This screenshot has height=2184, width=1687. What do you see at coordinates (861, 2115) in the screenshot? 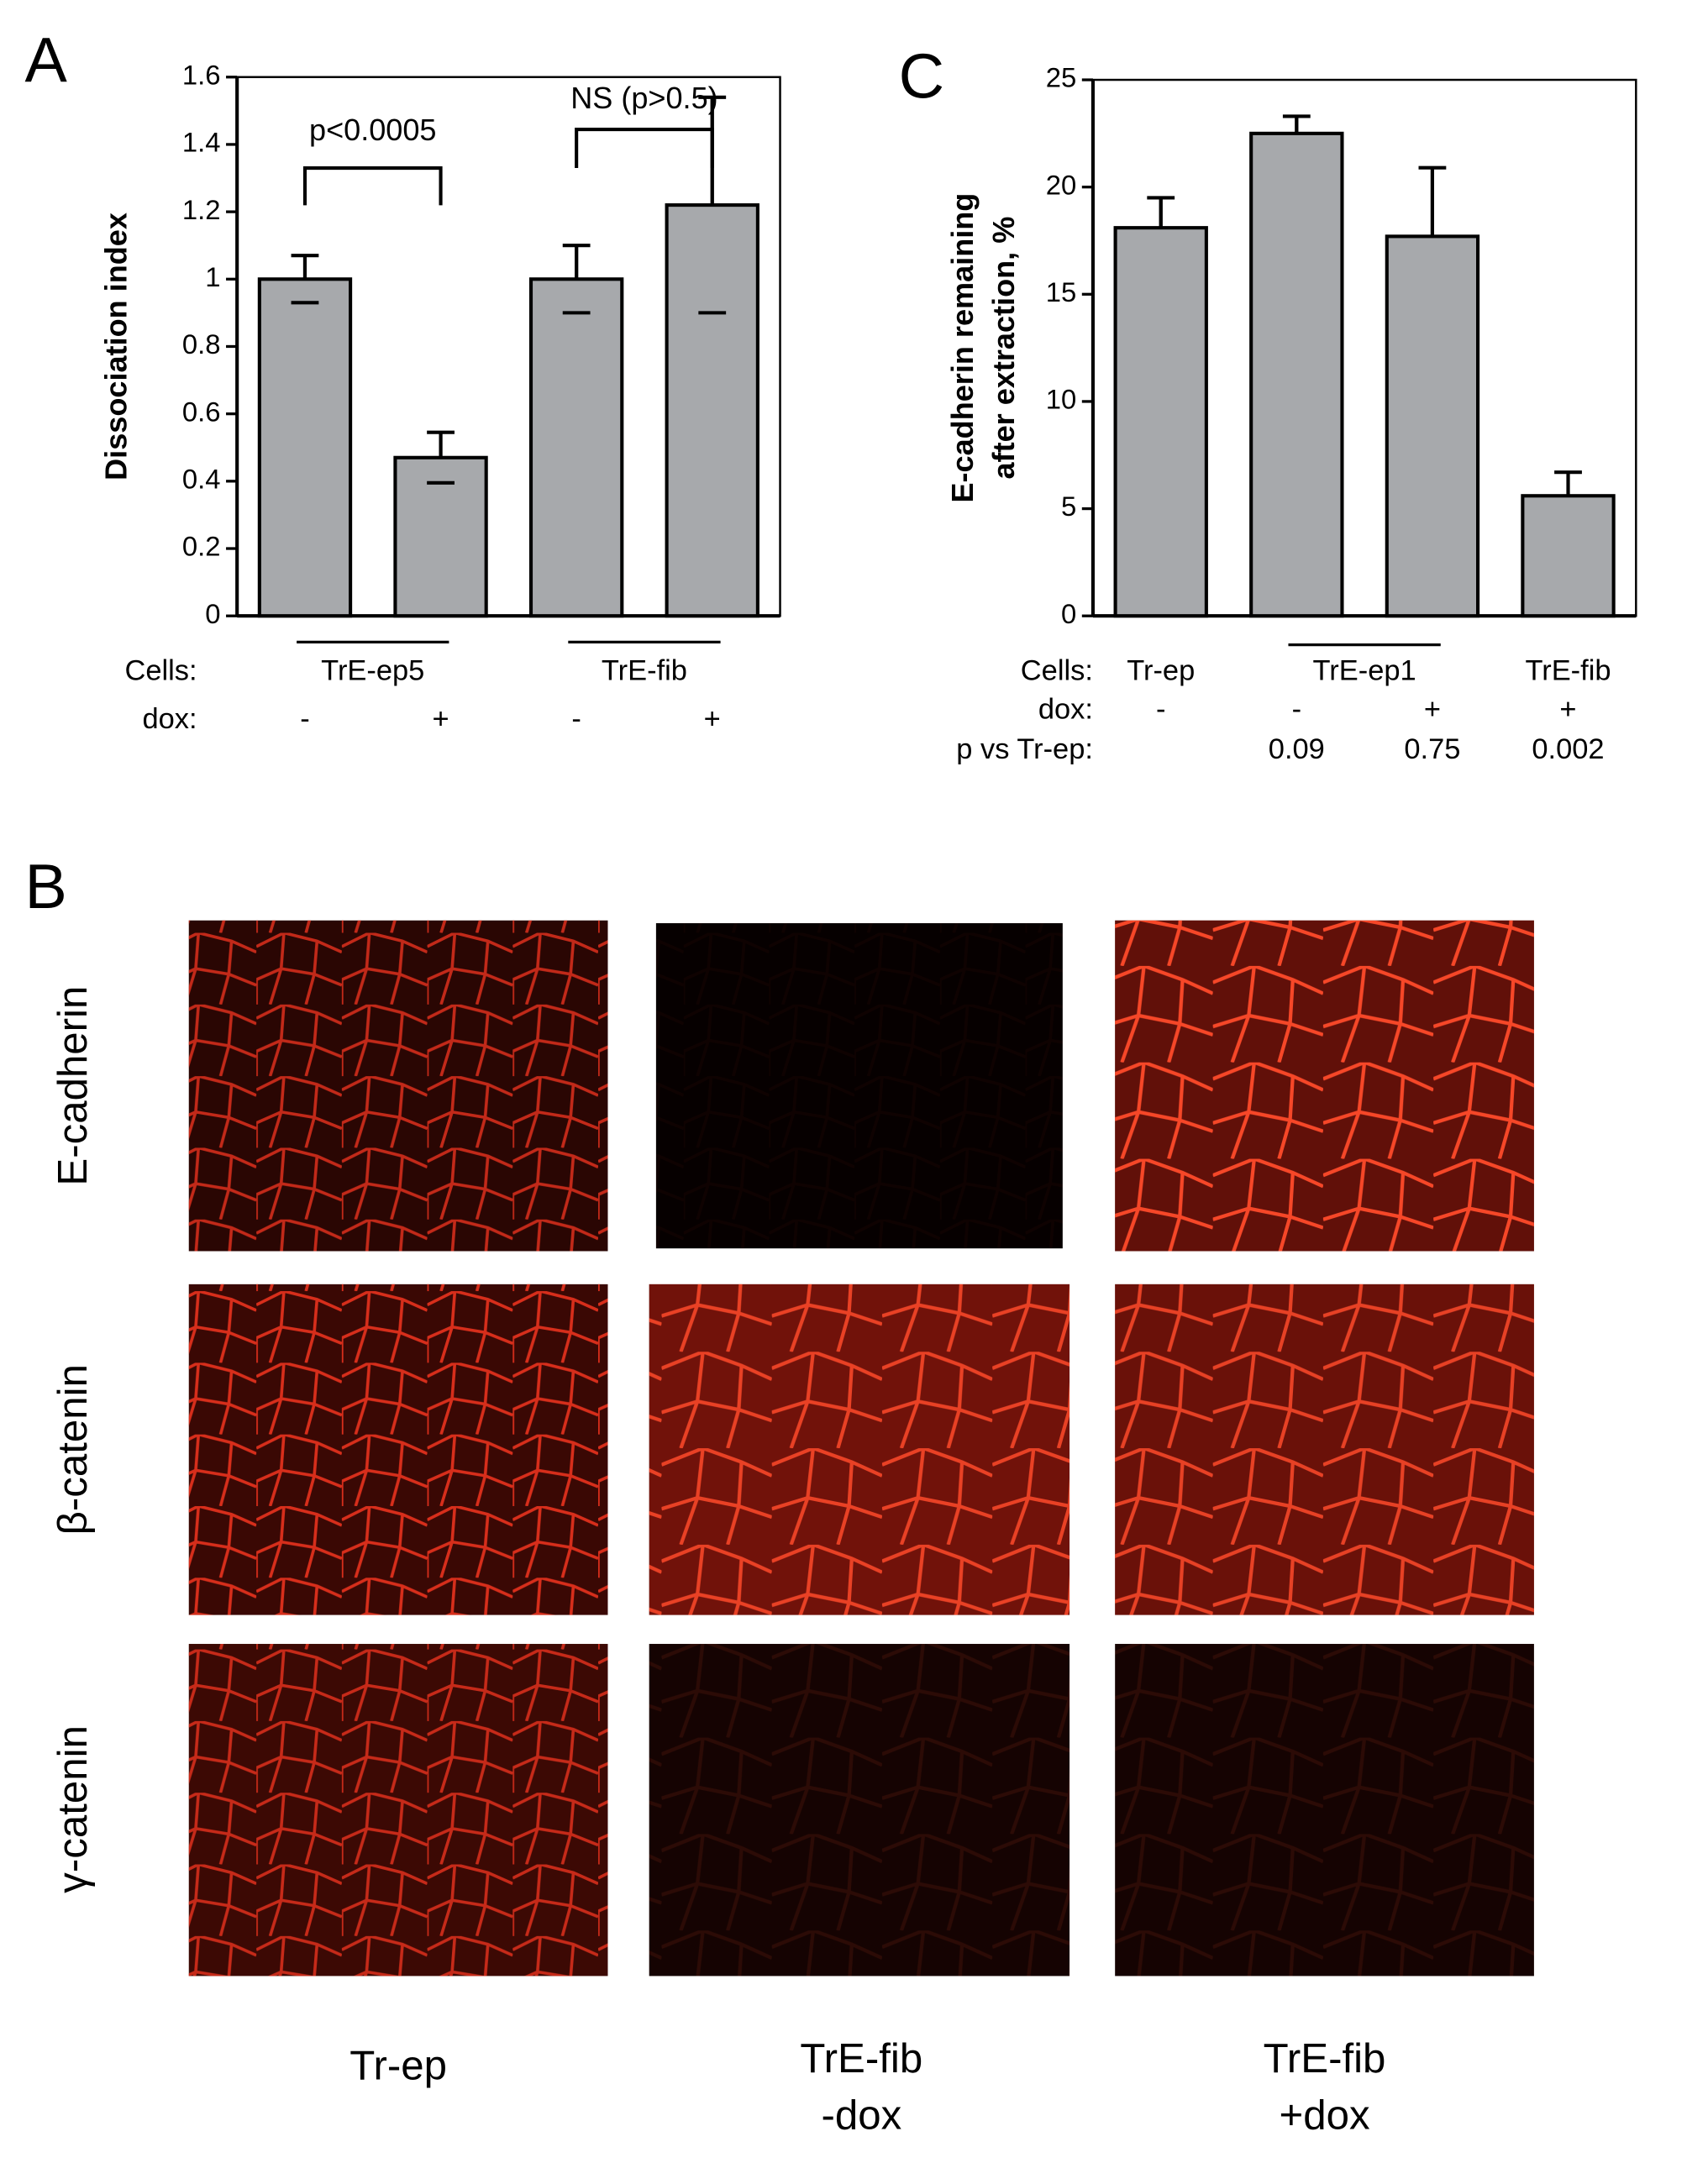
I see `column-label: -dox` at bounding box center [861, 2115].